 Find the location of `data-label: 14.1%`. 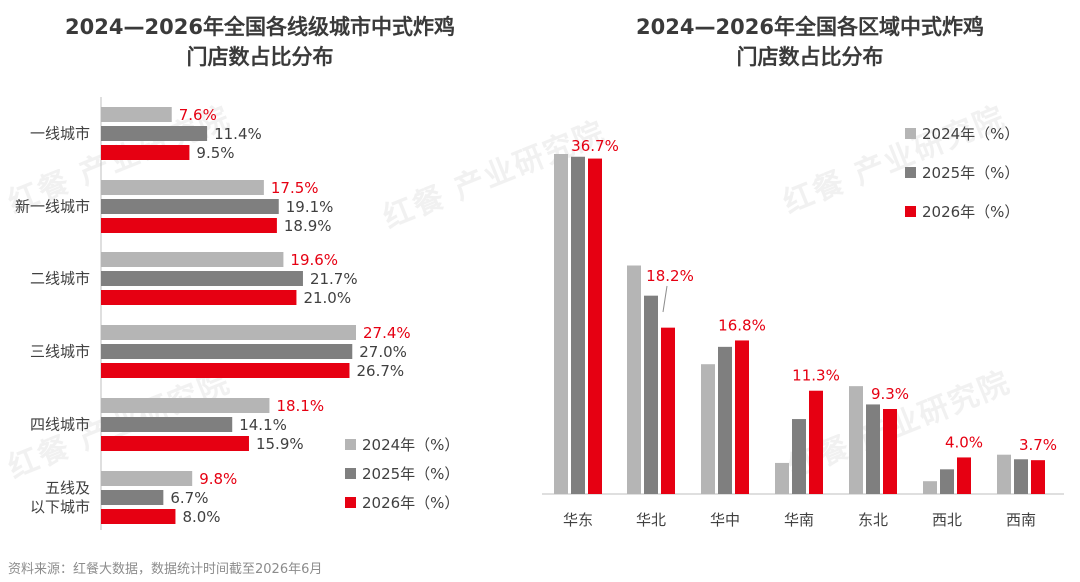

data-label: 14.1% is located at coordinates (263, 425).